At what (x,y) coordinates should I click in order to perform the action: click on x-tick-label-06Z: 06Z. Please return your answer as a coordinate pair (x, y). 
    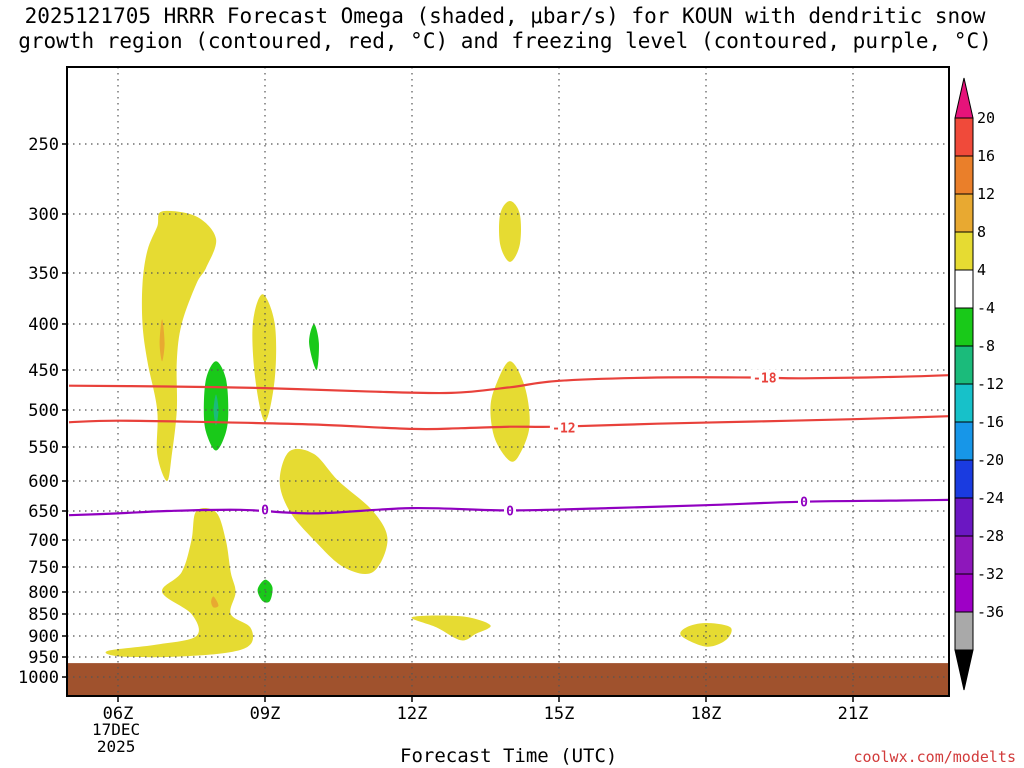
    Looking at the image, I should click on (118, 714).